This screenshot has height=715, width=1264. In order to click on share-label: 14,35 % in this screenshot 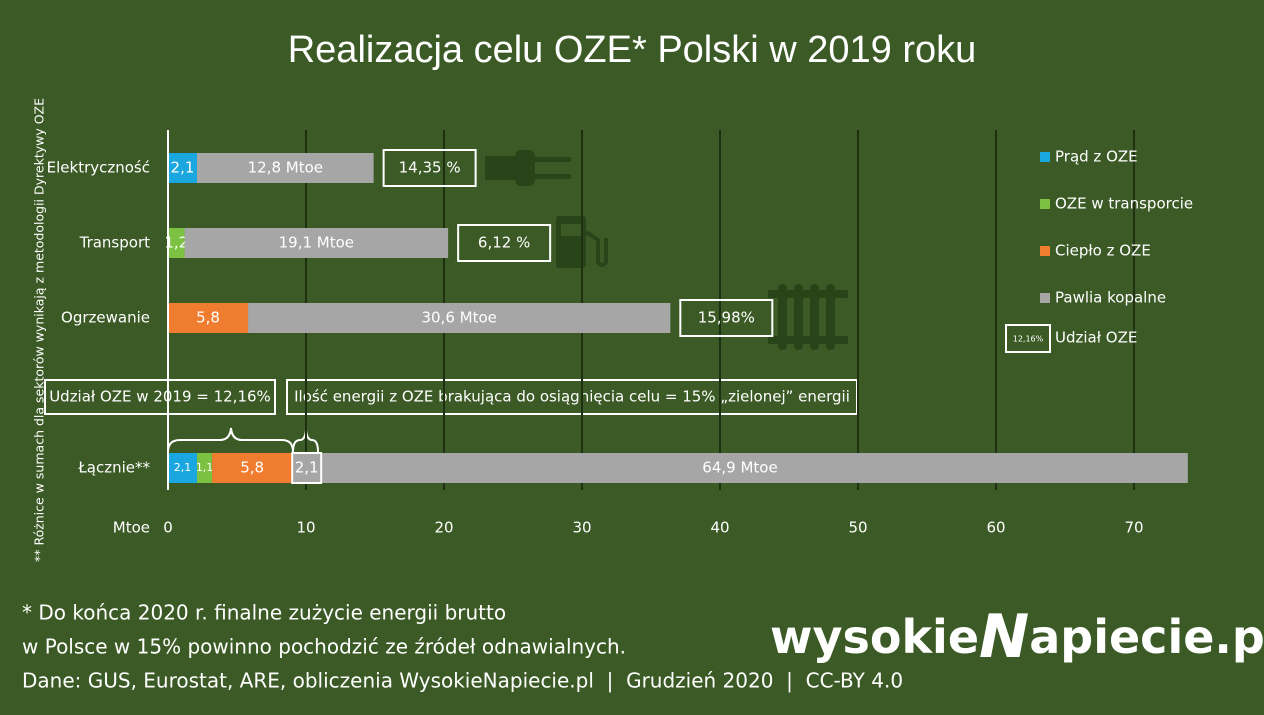, I will do `click(430, 168)`.